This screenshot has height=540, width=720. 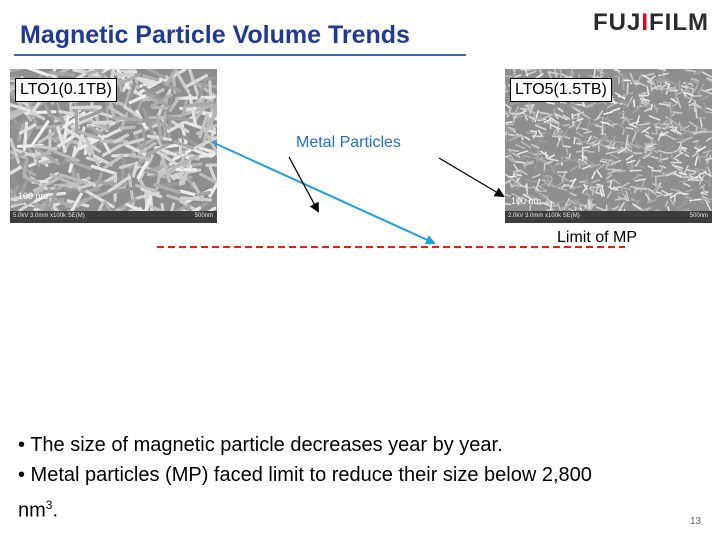 What do you see at coordinates (696, 521) in the screenshot?
I see `page-number: 13` at bounding box center [696, 521].